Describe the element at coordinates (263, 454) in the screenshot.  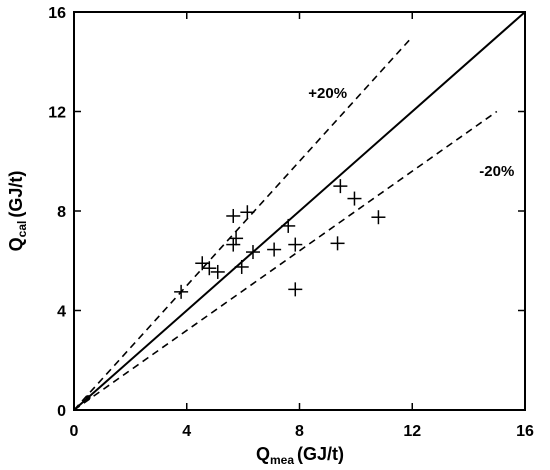
I see `x-axis-title-main: Q` at that location.